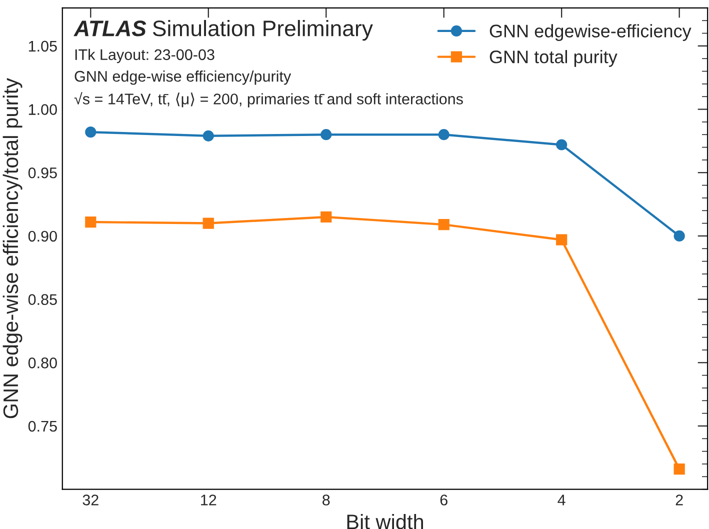 This screenshot has height=529, width=709. Describe the element at coordinates (444, 500) in the screenshot. I see `x-tick-label: 6` at that location.